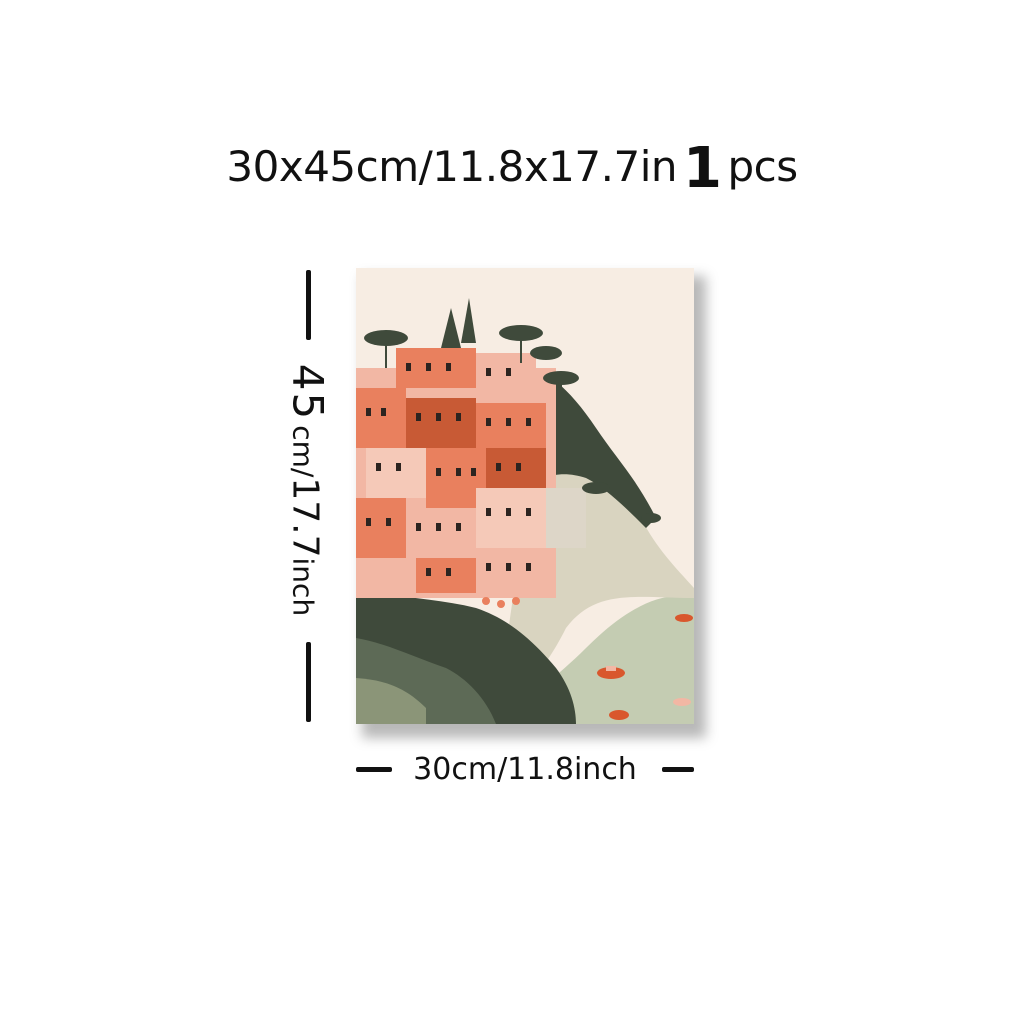  Describe the element at coordinates (308, 392) in the screenshot. I see `height-number: 45` at that location.